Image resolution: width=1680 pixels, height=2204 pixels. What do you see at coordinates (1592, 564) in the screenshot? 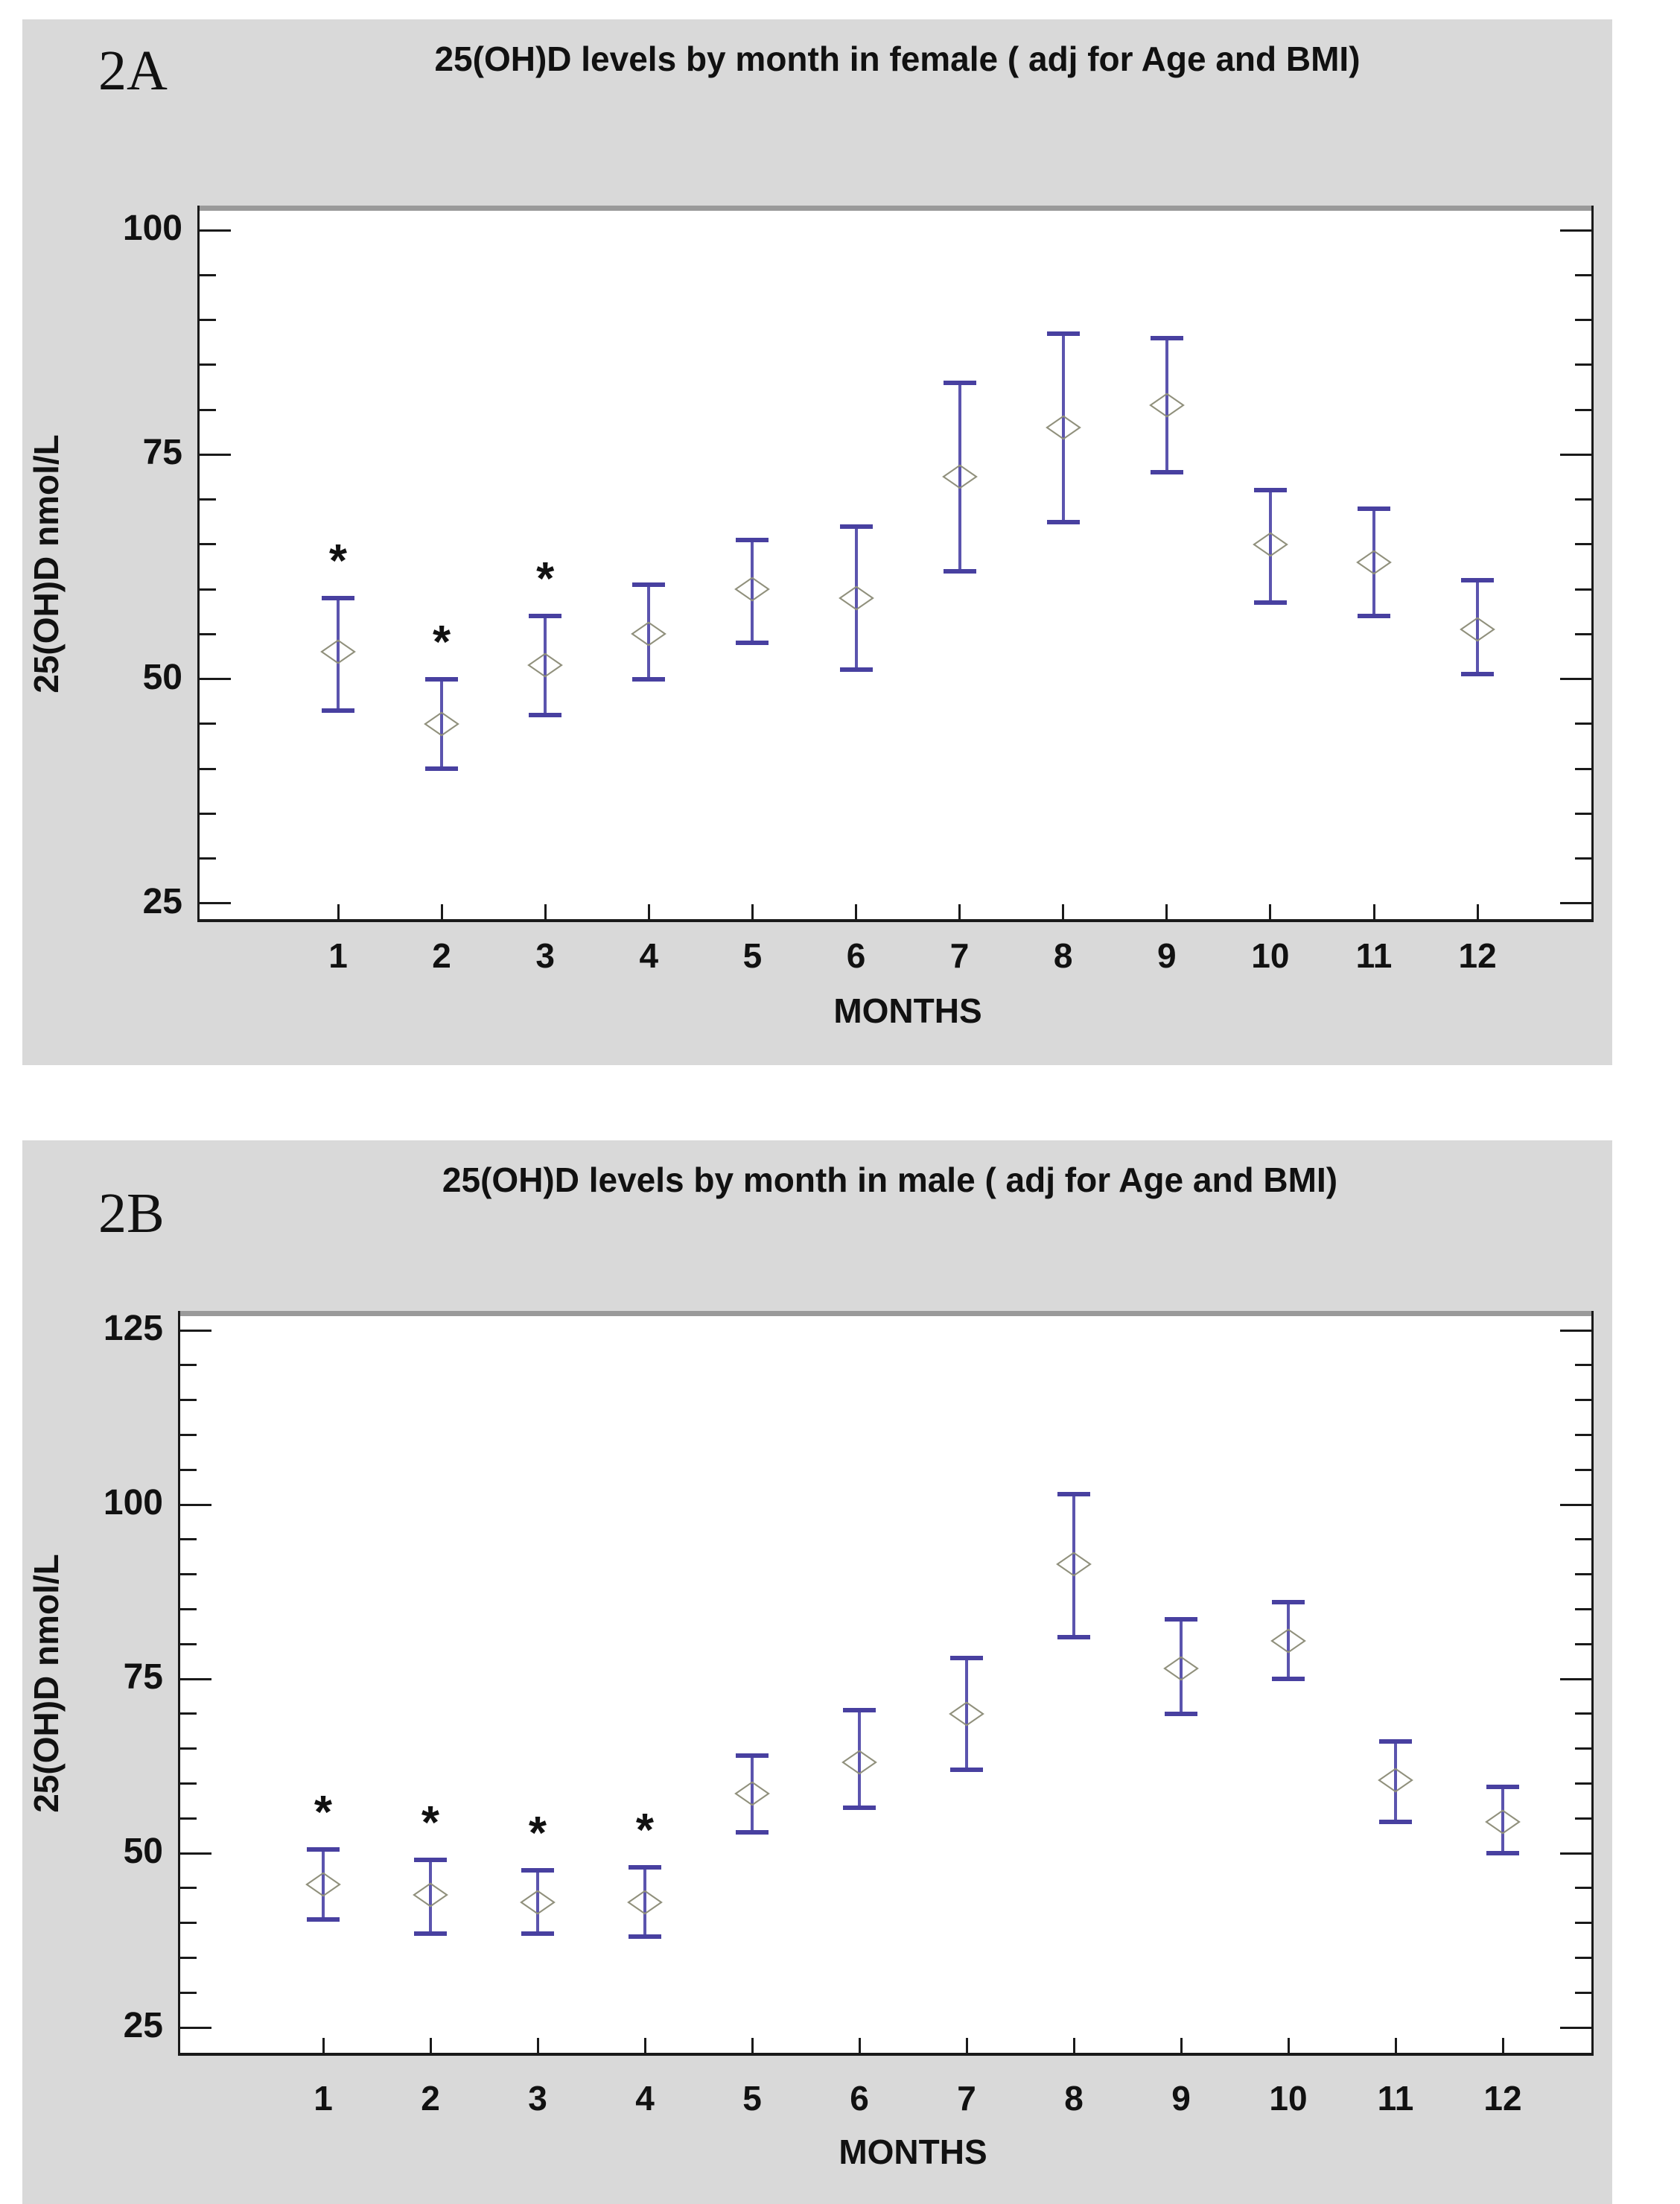
I see `plot-border-right` at bounding box center [1592, 564].